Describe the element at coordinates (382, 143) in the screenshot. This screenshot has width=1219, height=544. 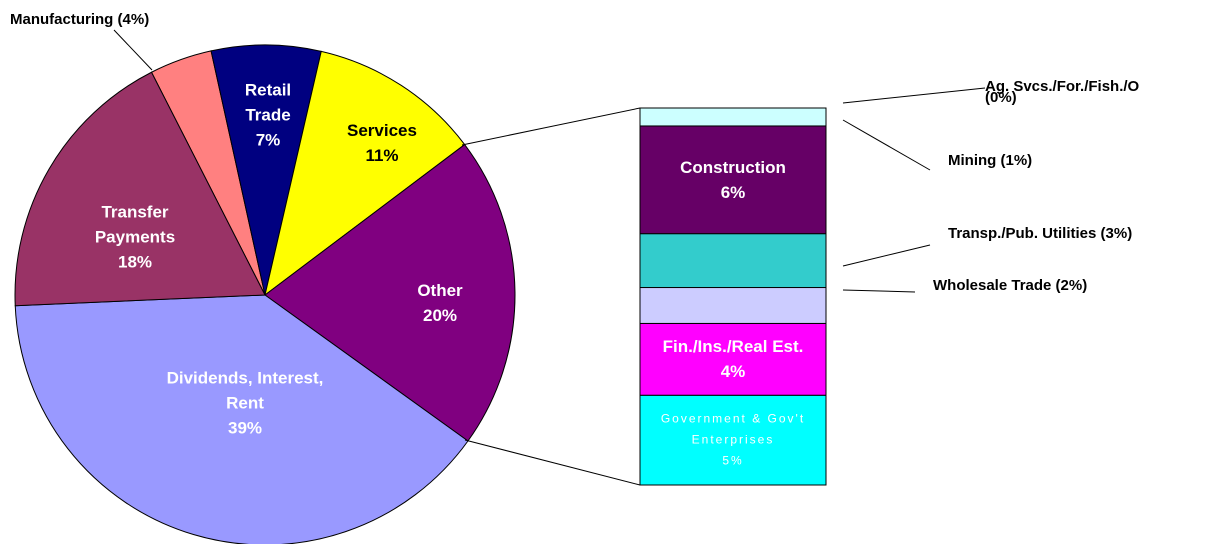
I see `slice-label: Services 11%` at that location.